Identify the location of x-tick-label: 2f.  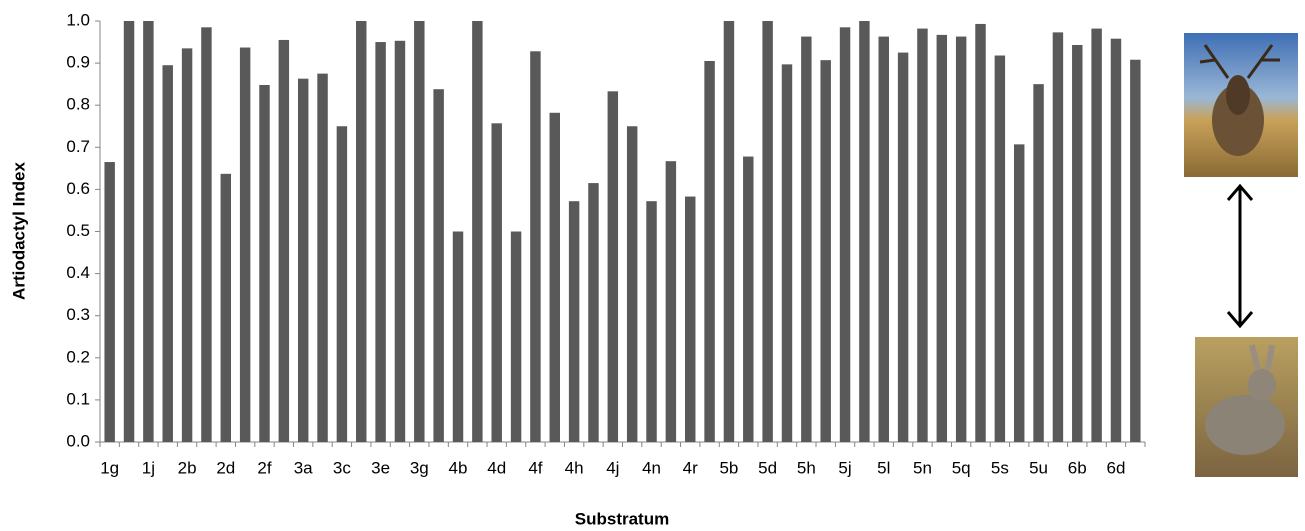
(264, 467).